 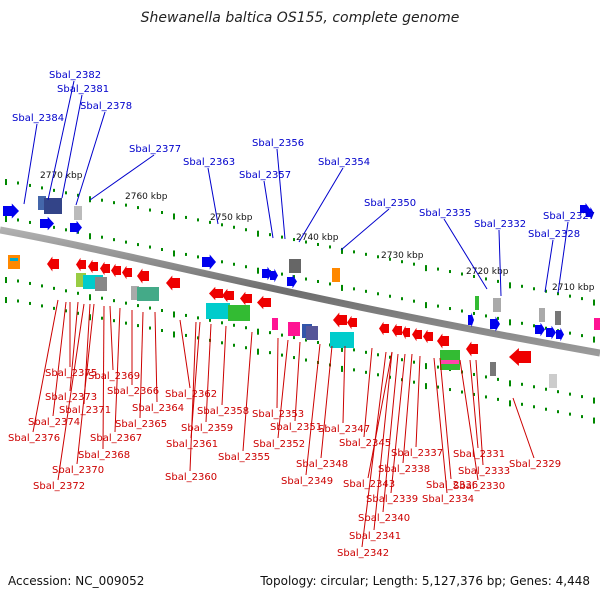 I want to click on gene-label-sbal-2369: Sbal_2369, so click(x=114, y=376).